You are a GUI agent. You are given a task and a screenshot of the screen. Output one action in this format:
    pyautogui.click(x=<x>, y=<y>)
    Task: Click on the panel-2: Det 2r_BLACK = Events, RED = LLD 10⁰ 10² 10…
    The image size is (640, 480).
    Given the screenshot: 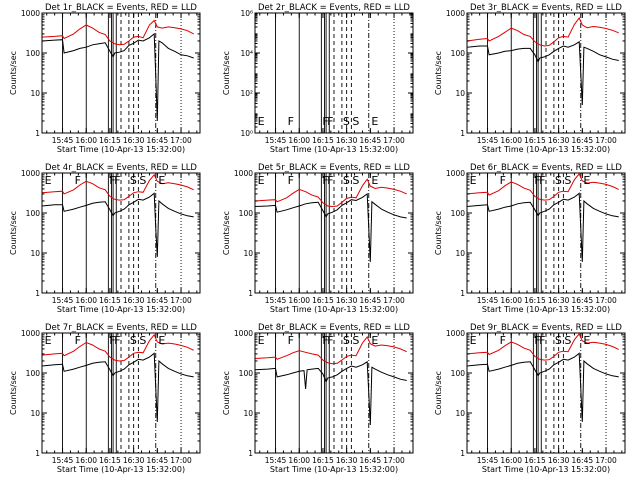 What is the action you would take?
    pyautogui.click(x=318, y=78)
    